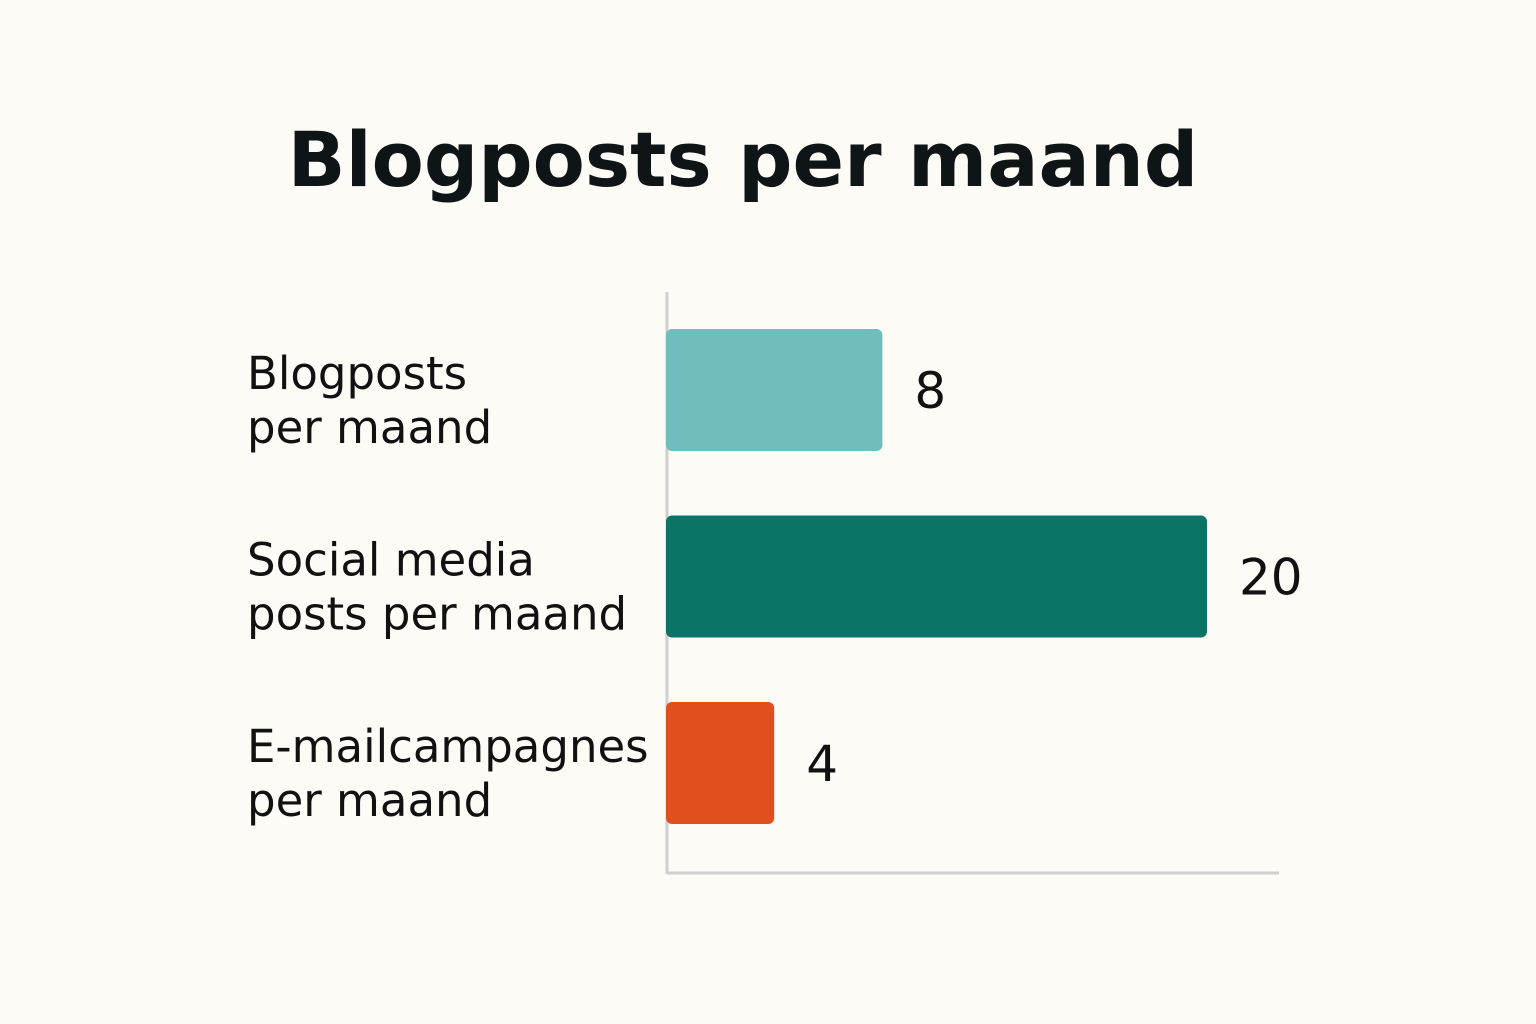 This screenshot has height=1024, width=1536. I want to click on value-label-2: 4, so click(822, 764).